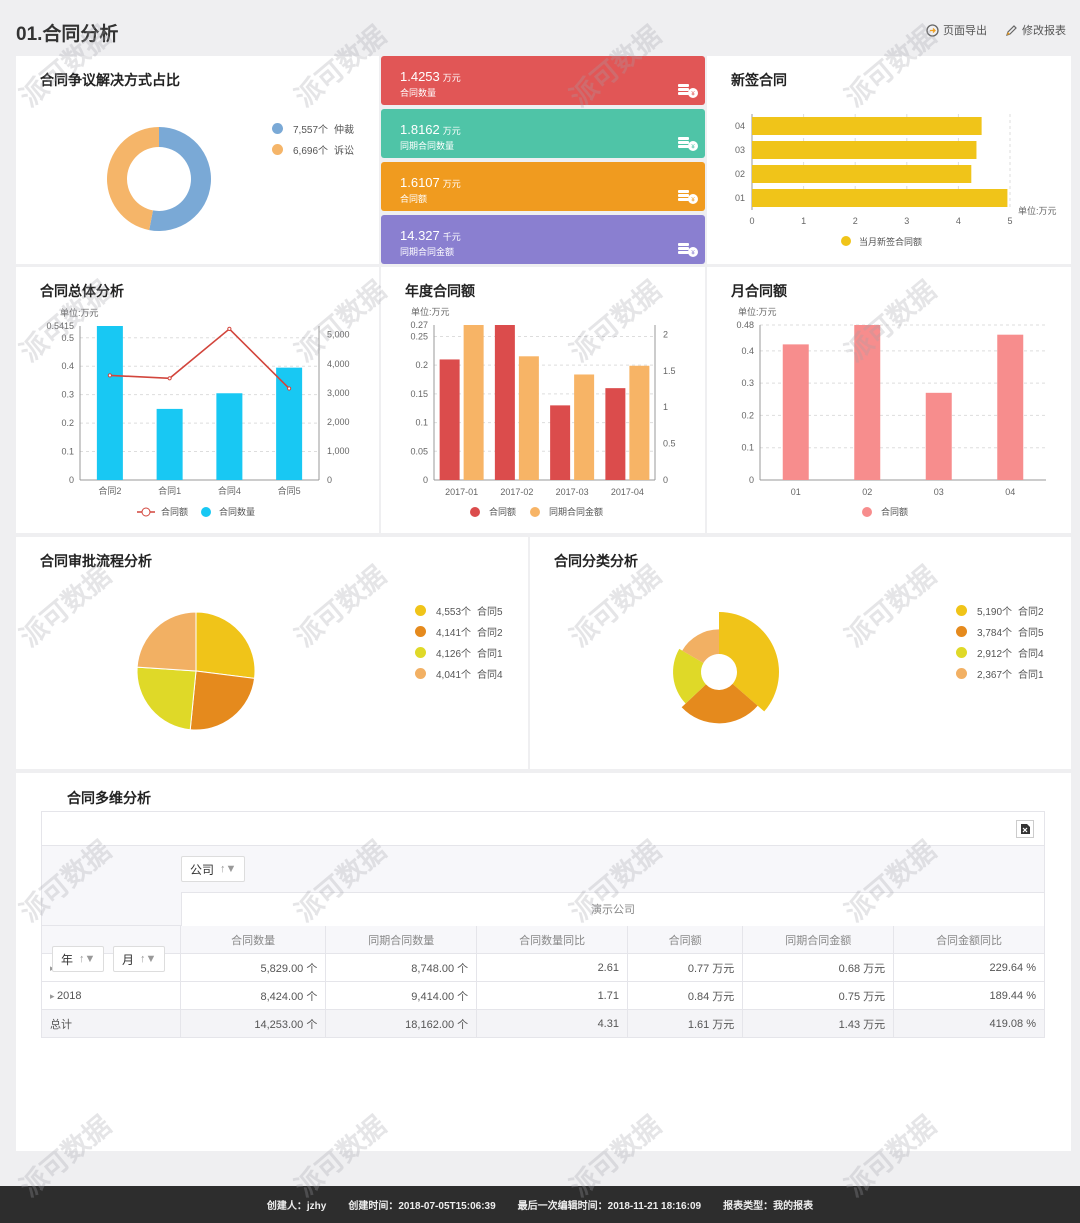 Image resolution: width=1080 pixels, height=1223 pixels. I want to click on category-rose-chart, so click(726, 668).